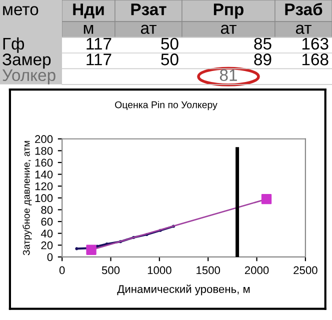 This screenshot has width=332, height=320. I want to click on text: Нди, so click(88, 11).